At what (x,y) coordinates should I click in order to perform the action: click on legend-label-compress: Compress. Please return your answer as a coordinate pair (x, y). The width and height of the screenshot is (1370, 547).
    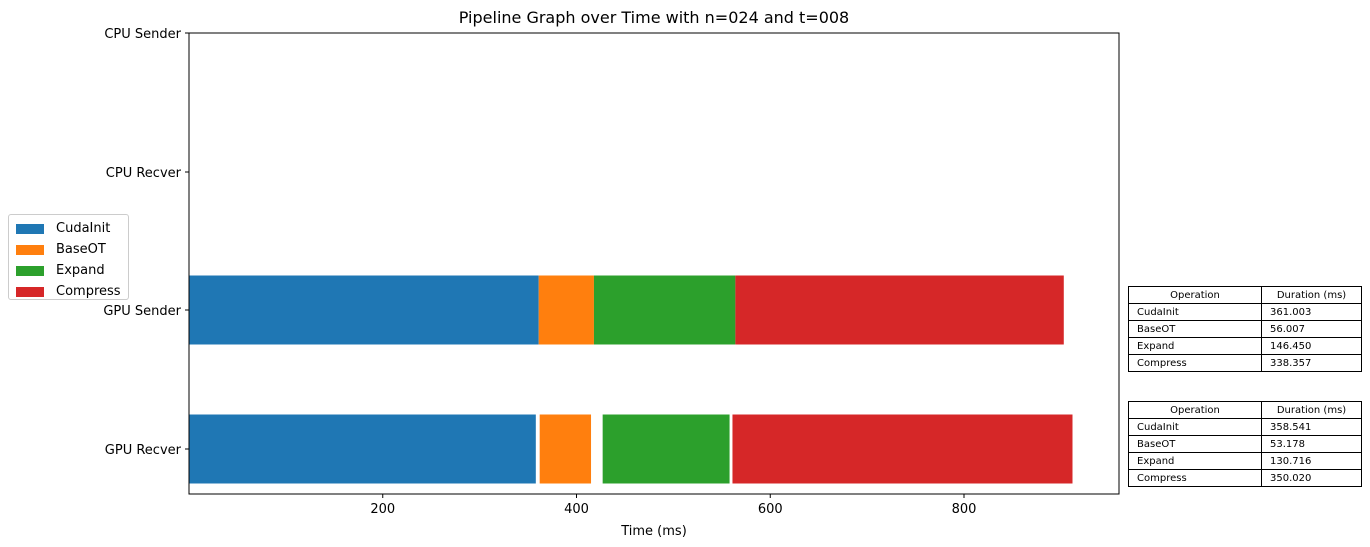
    Looking at the image, I should click on (88, 291).